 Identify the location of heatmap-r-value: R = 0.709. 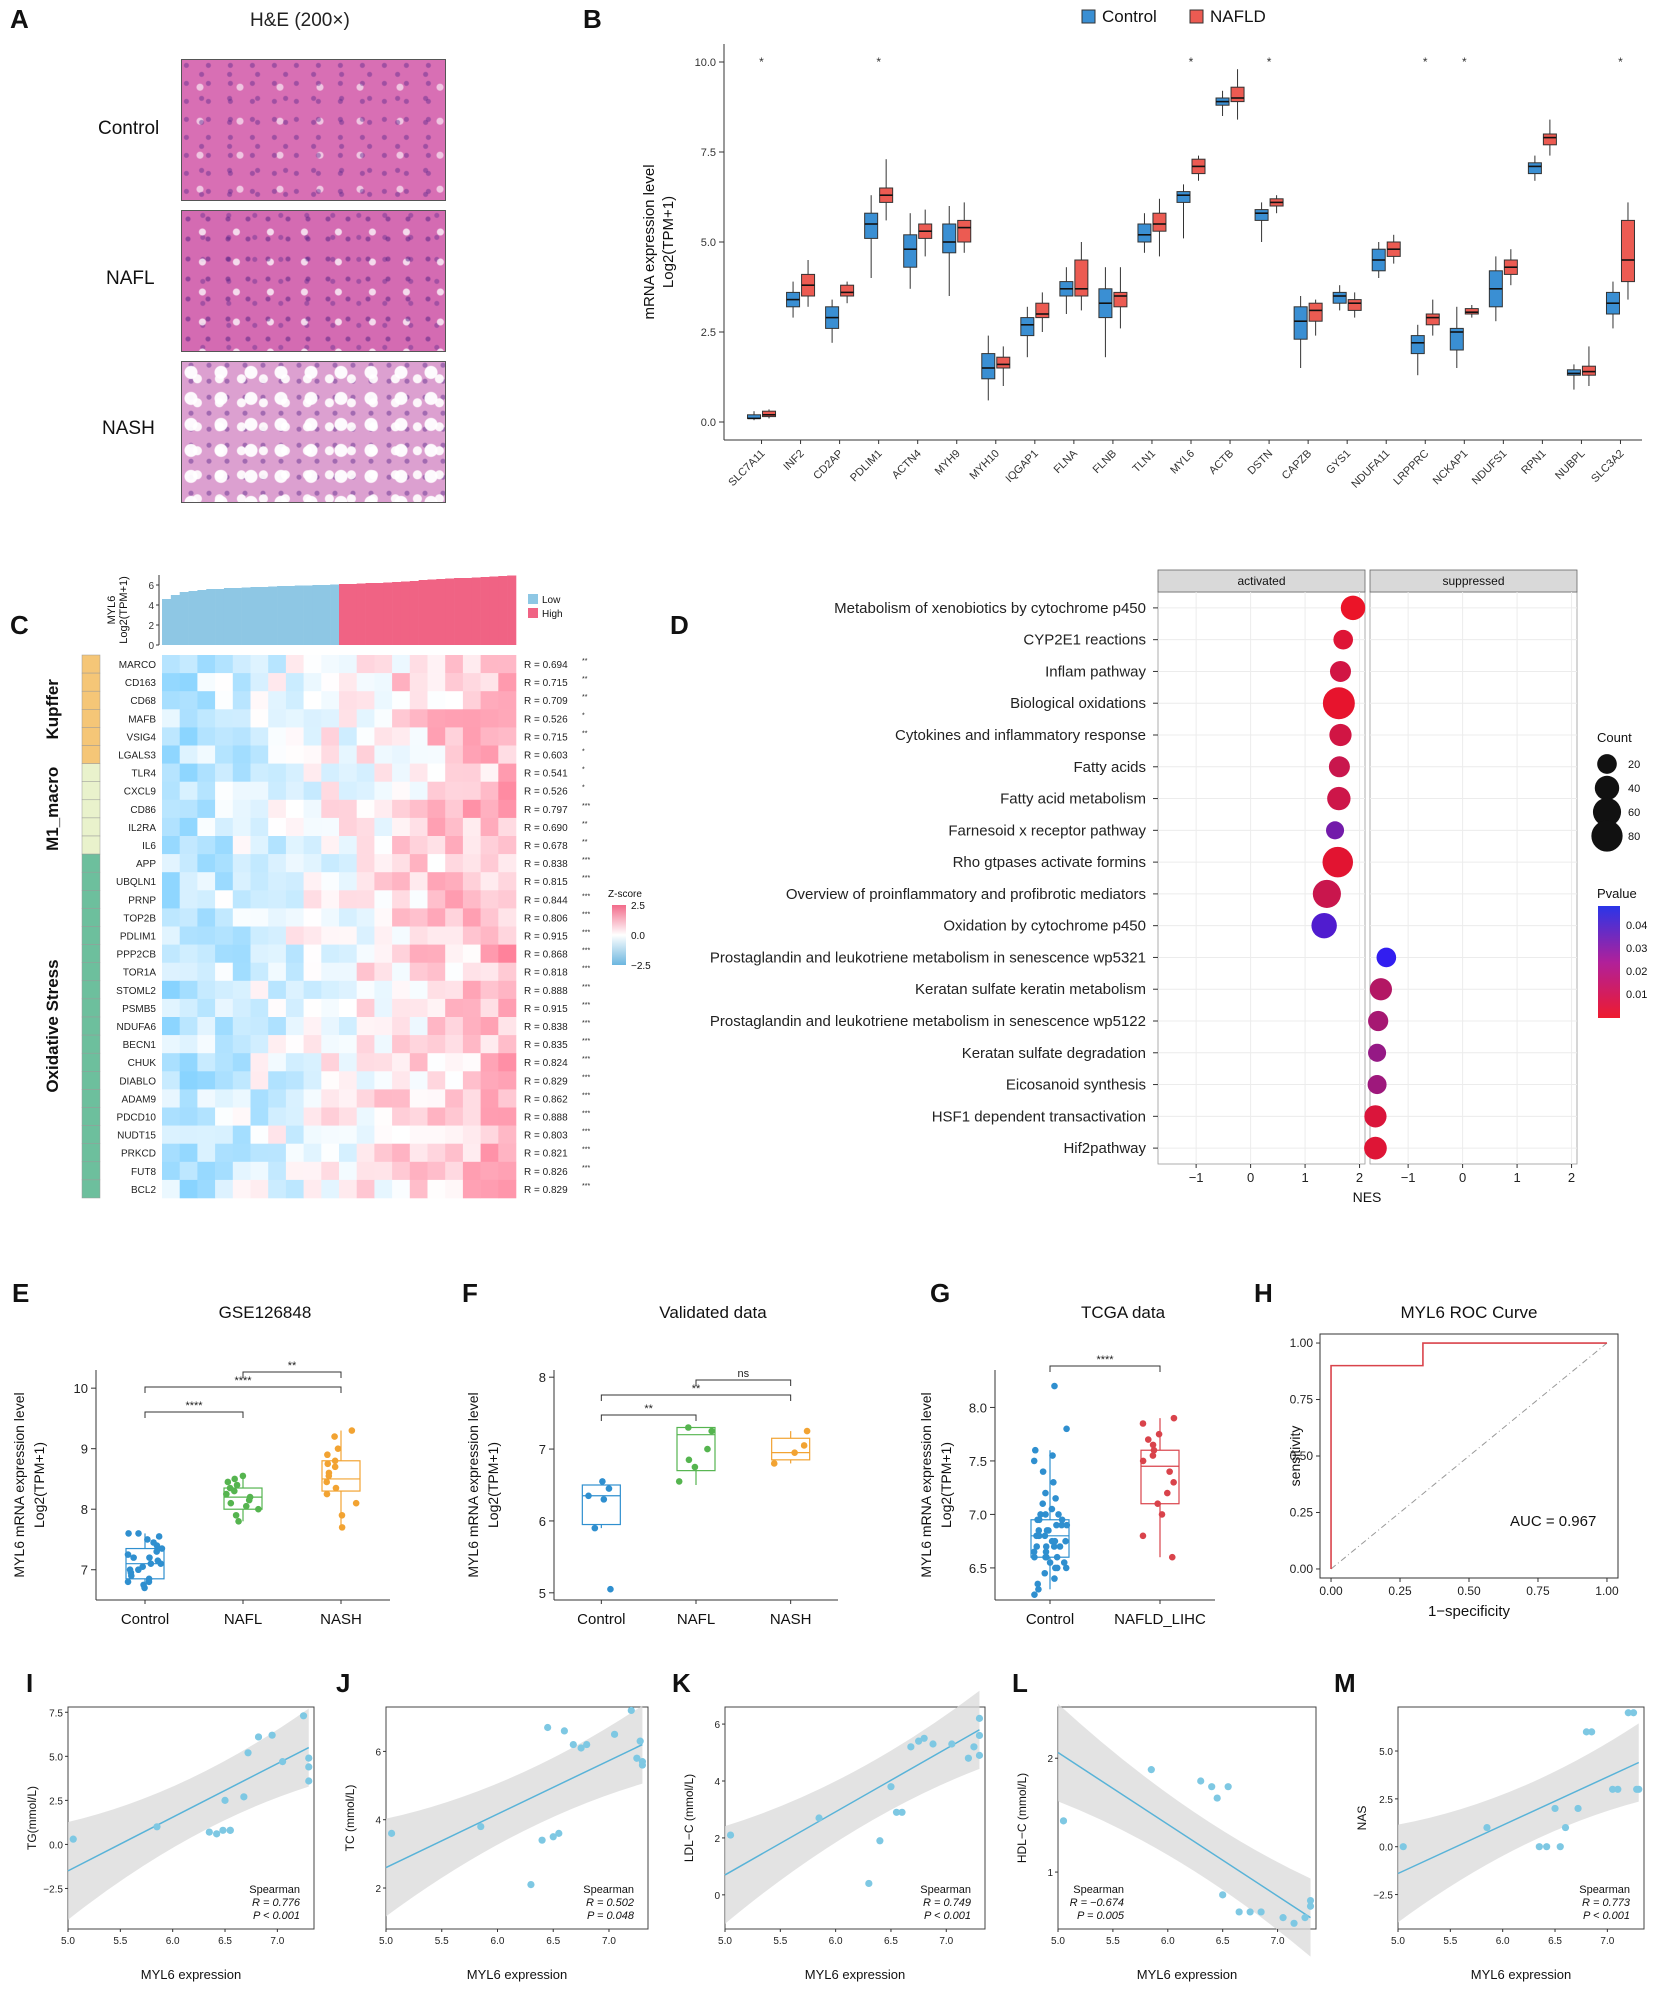
(546, 701).